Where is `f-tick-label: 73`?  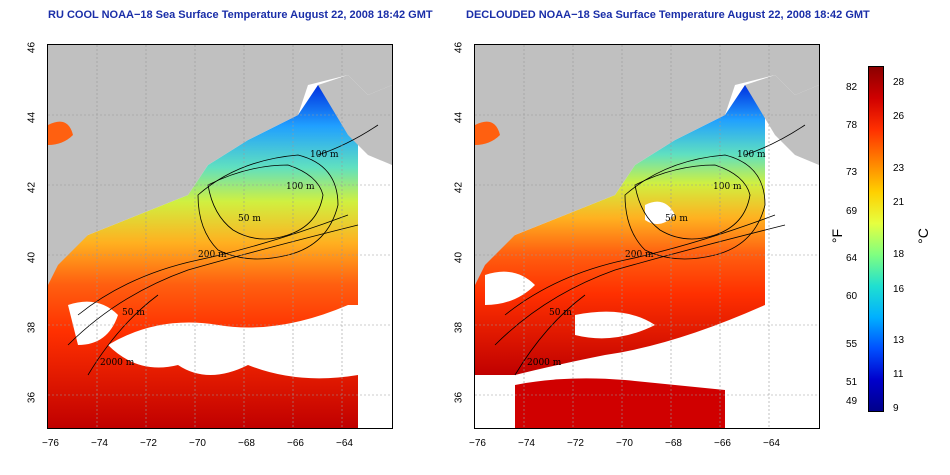 f-tick-label: 73 is located at coordinates (852, 172).